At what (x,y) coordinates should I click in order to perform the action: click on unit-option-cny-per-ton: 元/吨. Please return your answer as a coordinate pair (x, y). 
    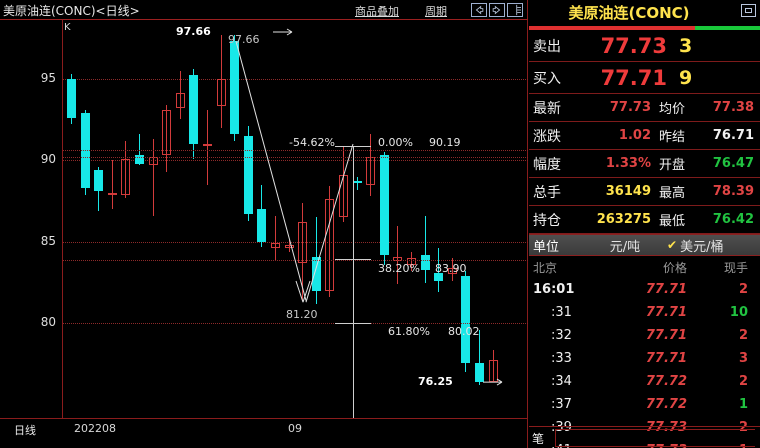
    Looking at the image, I should click on (625, 247).